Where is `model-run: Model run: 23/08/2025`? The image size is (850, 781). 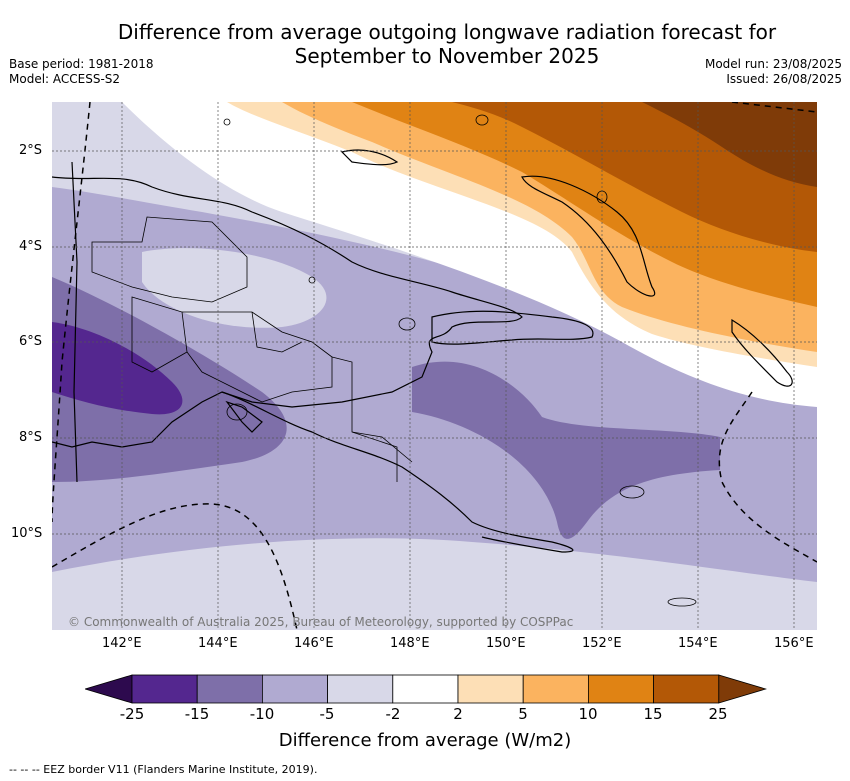 model-run: Model run: 23/08/2025 is located at coordinates (773, 64).